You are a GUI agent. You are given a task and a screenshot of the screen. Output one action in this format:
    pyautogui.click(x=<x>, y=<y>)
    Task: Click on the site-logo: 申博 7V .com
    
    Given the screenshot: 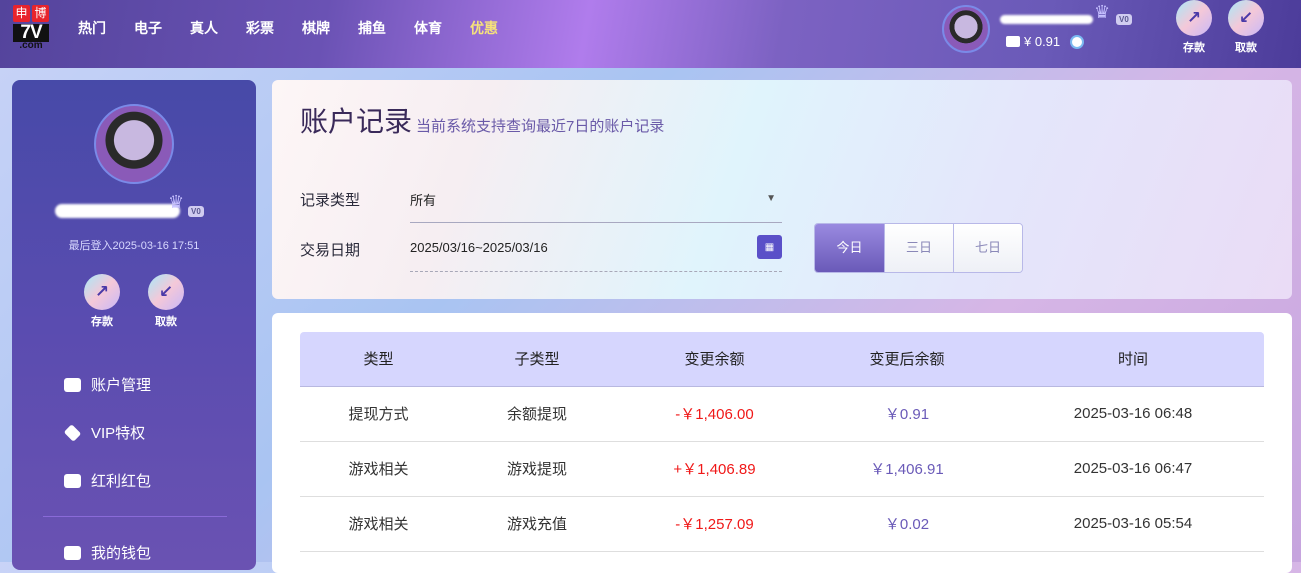 What is the action you would take?
    pyautogui.click(x=31, y=28)
    